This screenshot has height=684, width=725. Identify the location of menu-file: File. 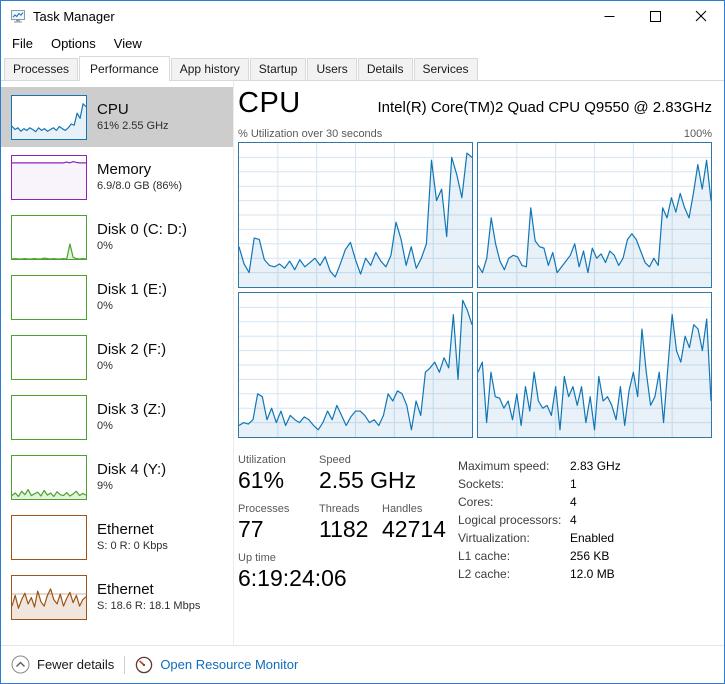
(22, 43).